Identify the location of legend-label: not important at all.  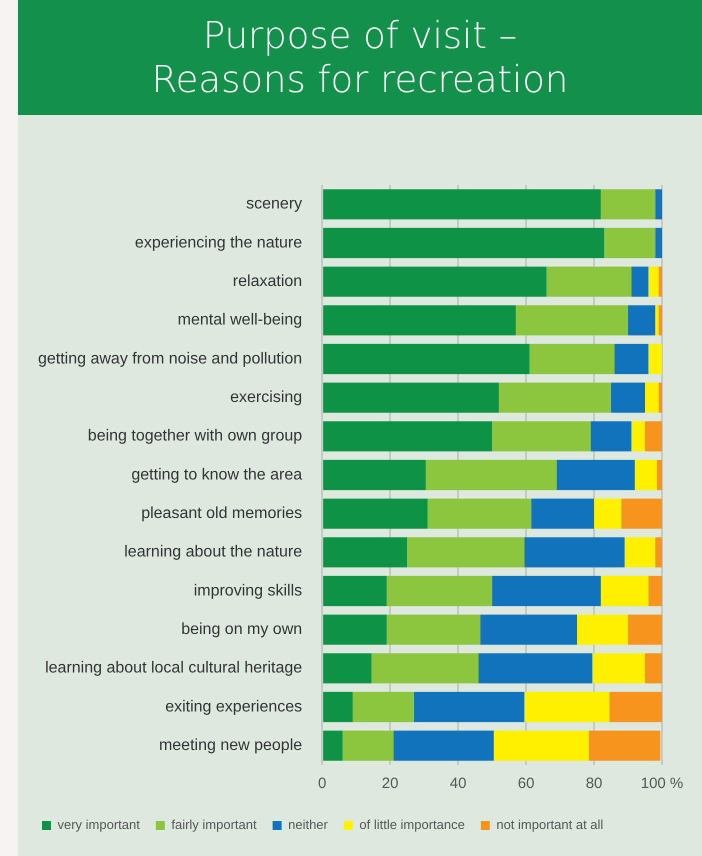
(550, 824).